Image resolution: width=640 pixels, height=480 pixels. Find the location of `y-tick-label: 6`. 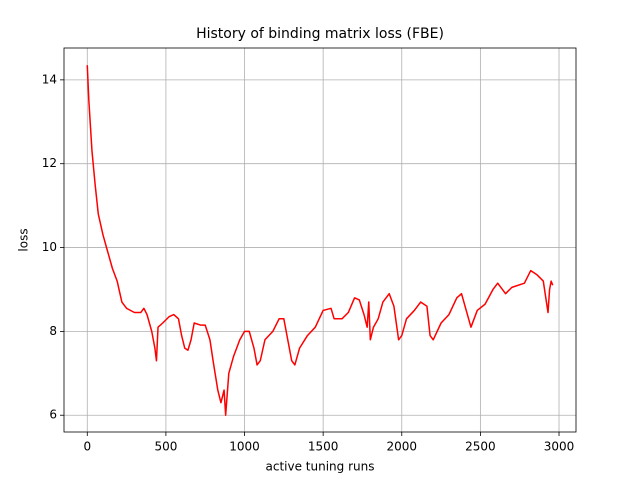

y-tick-label: 6 is located at coordinates (53, 415).